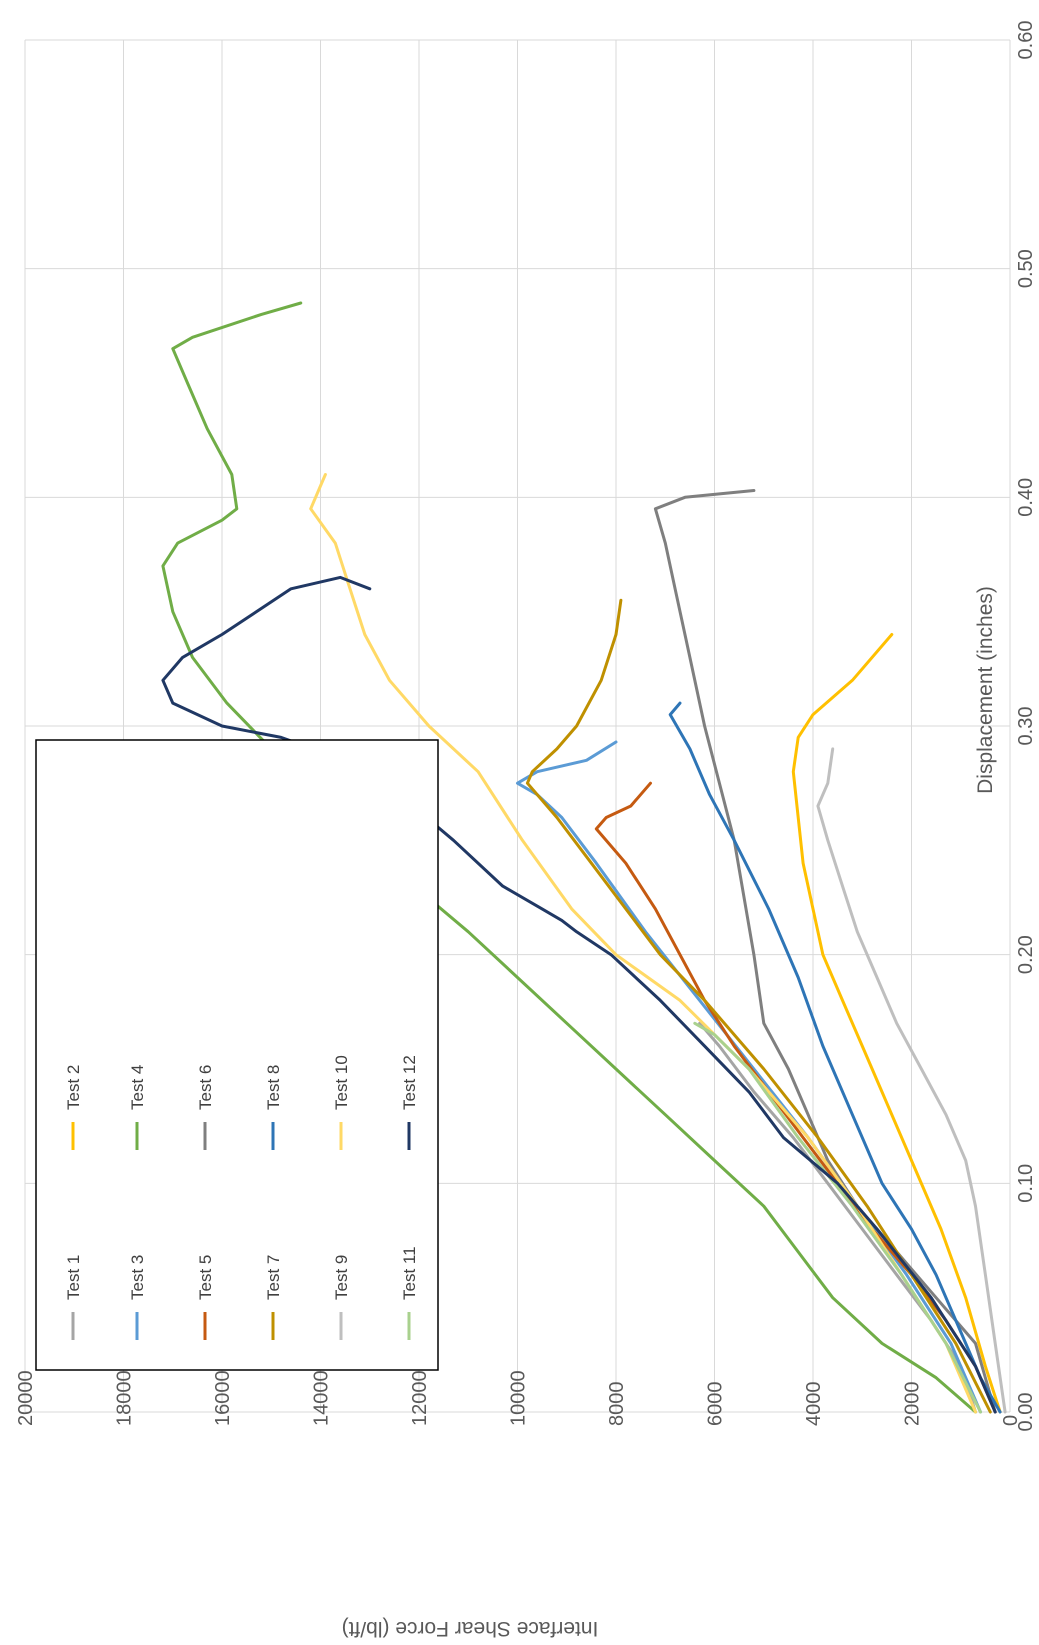 Image resolution: width=1039 pixels, height=1645 pixels. I want to click on x-tick-label: 0.00, so click(1026, 1412).